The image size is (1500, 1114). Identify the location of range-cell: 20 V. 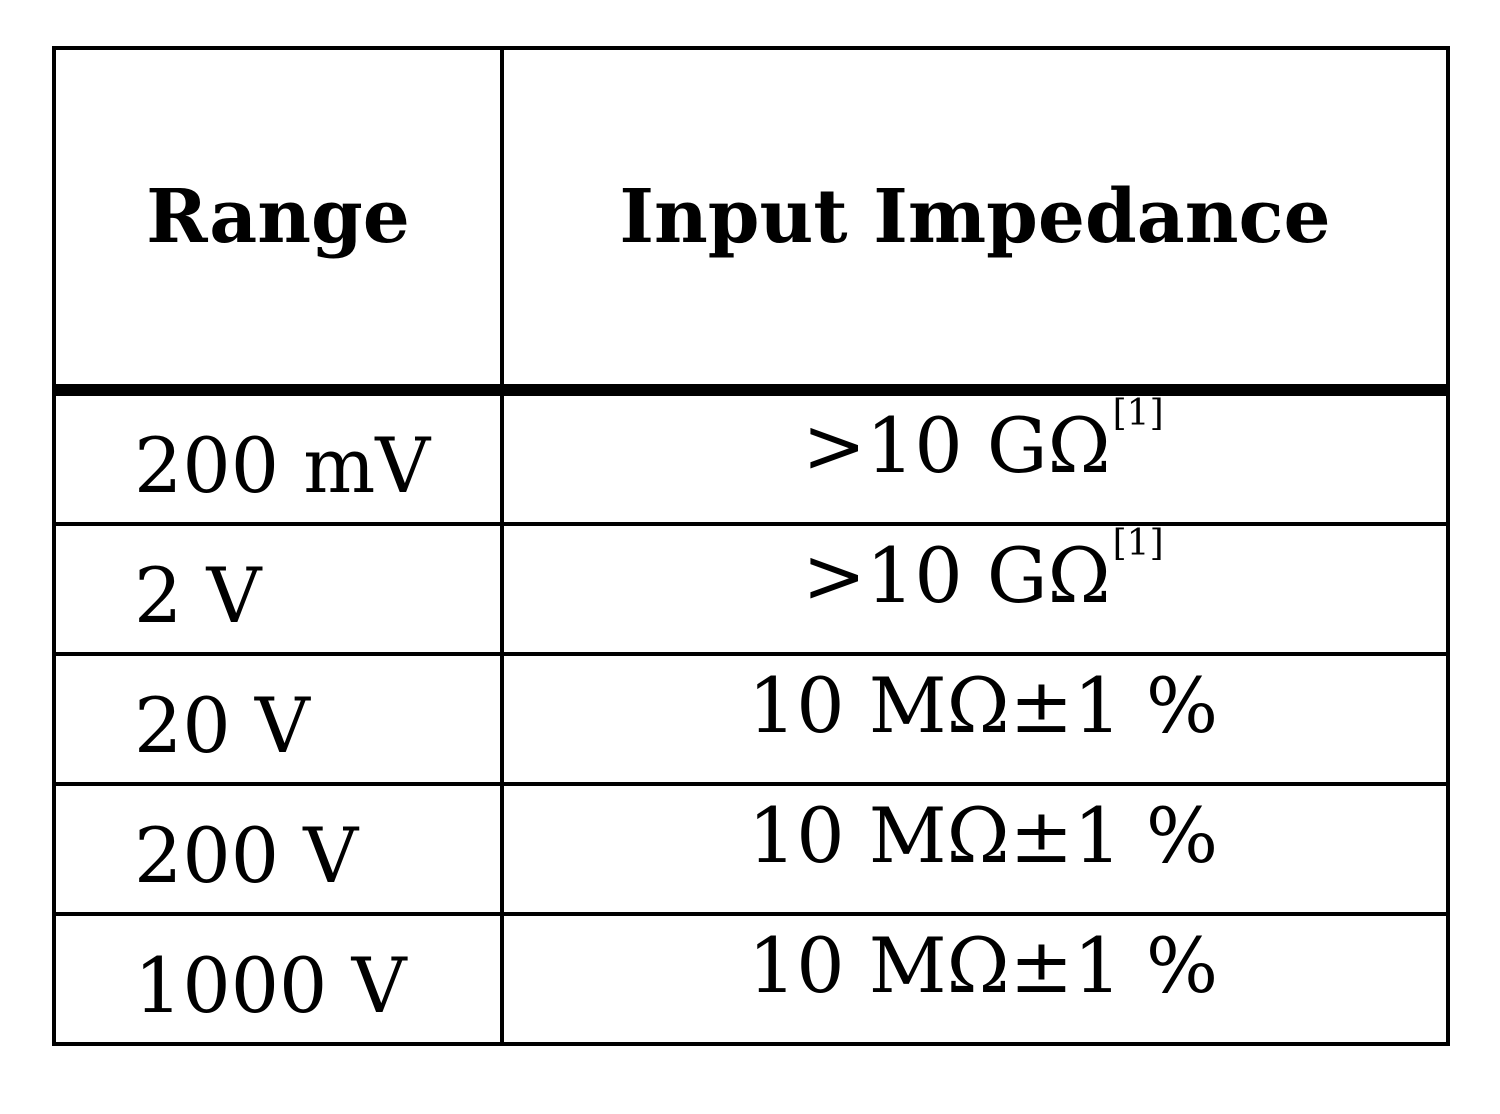
(278, 719).